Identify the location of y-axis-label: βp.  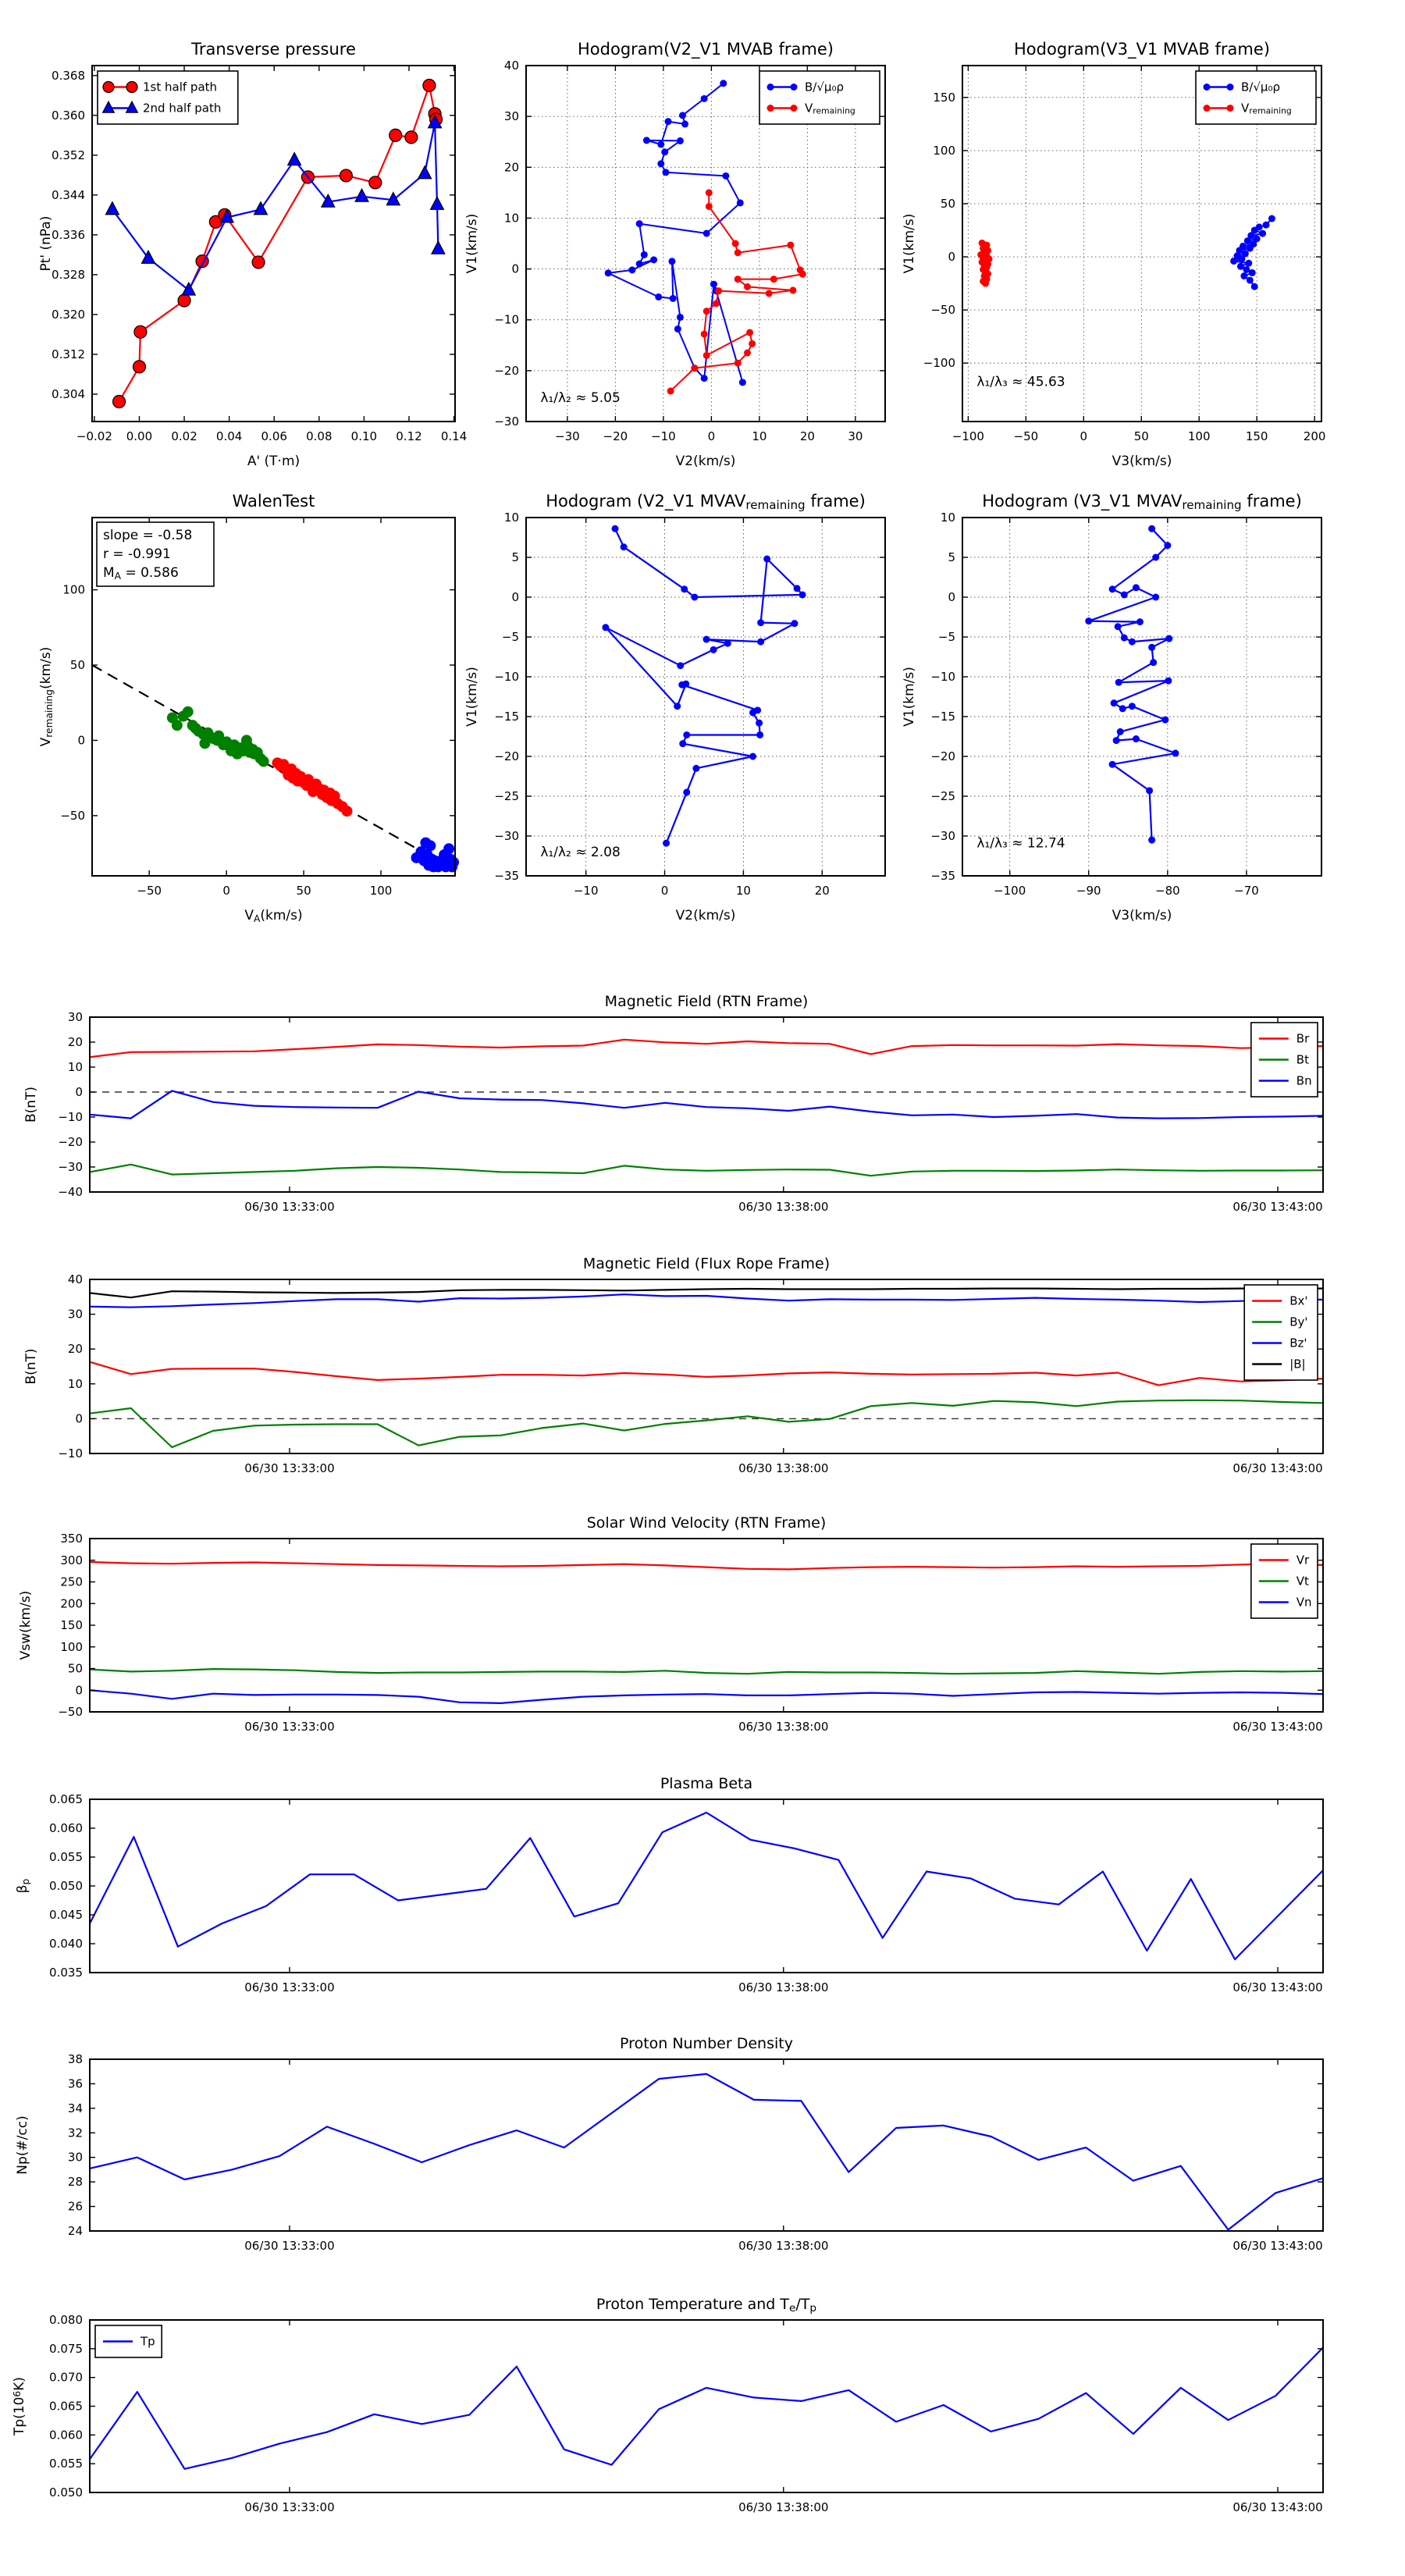
(23, 1885).